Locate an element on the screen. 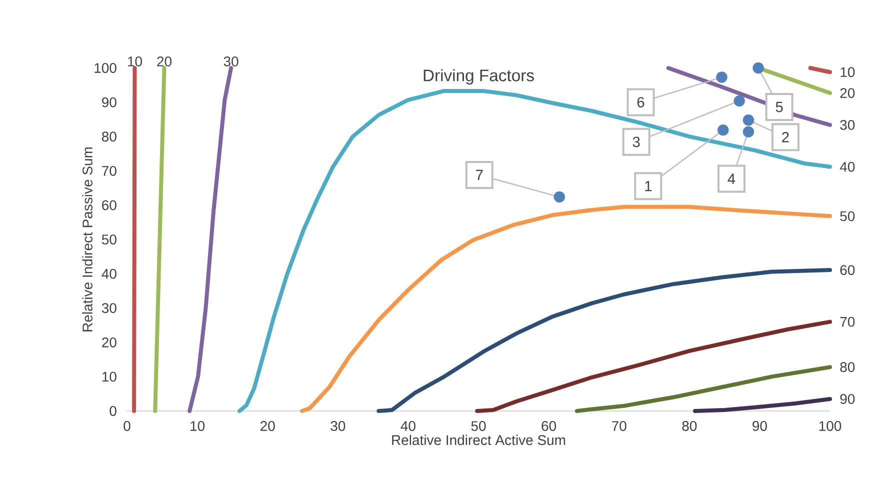 The height and width of the screenshot is (480, 877). series-label: 60 is located at coordinates (847, 270).